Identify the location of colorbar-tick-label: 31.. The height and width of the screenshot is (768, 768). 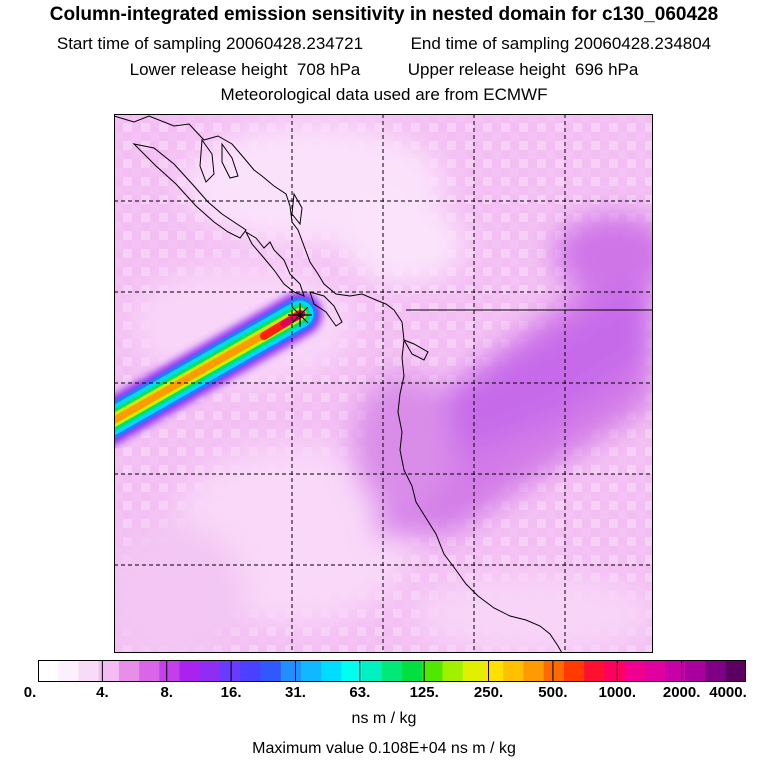
(295, 692).